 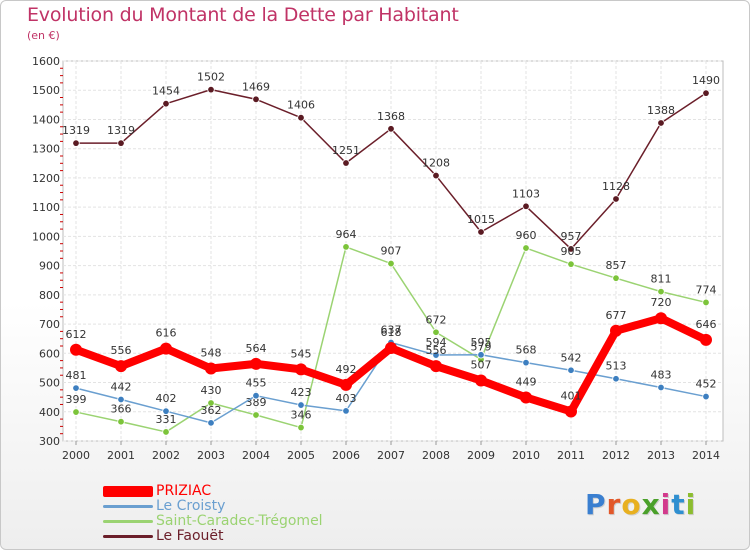 I want to click on data-label-le-croisty: 403, so click(x=346, y=398).